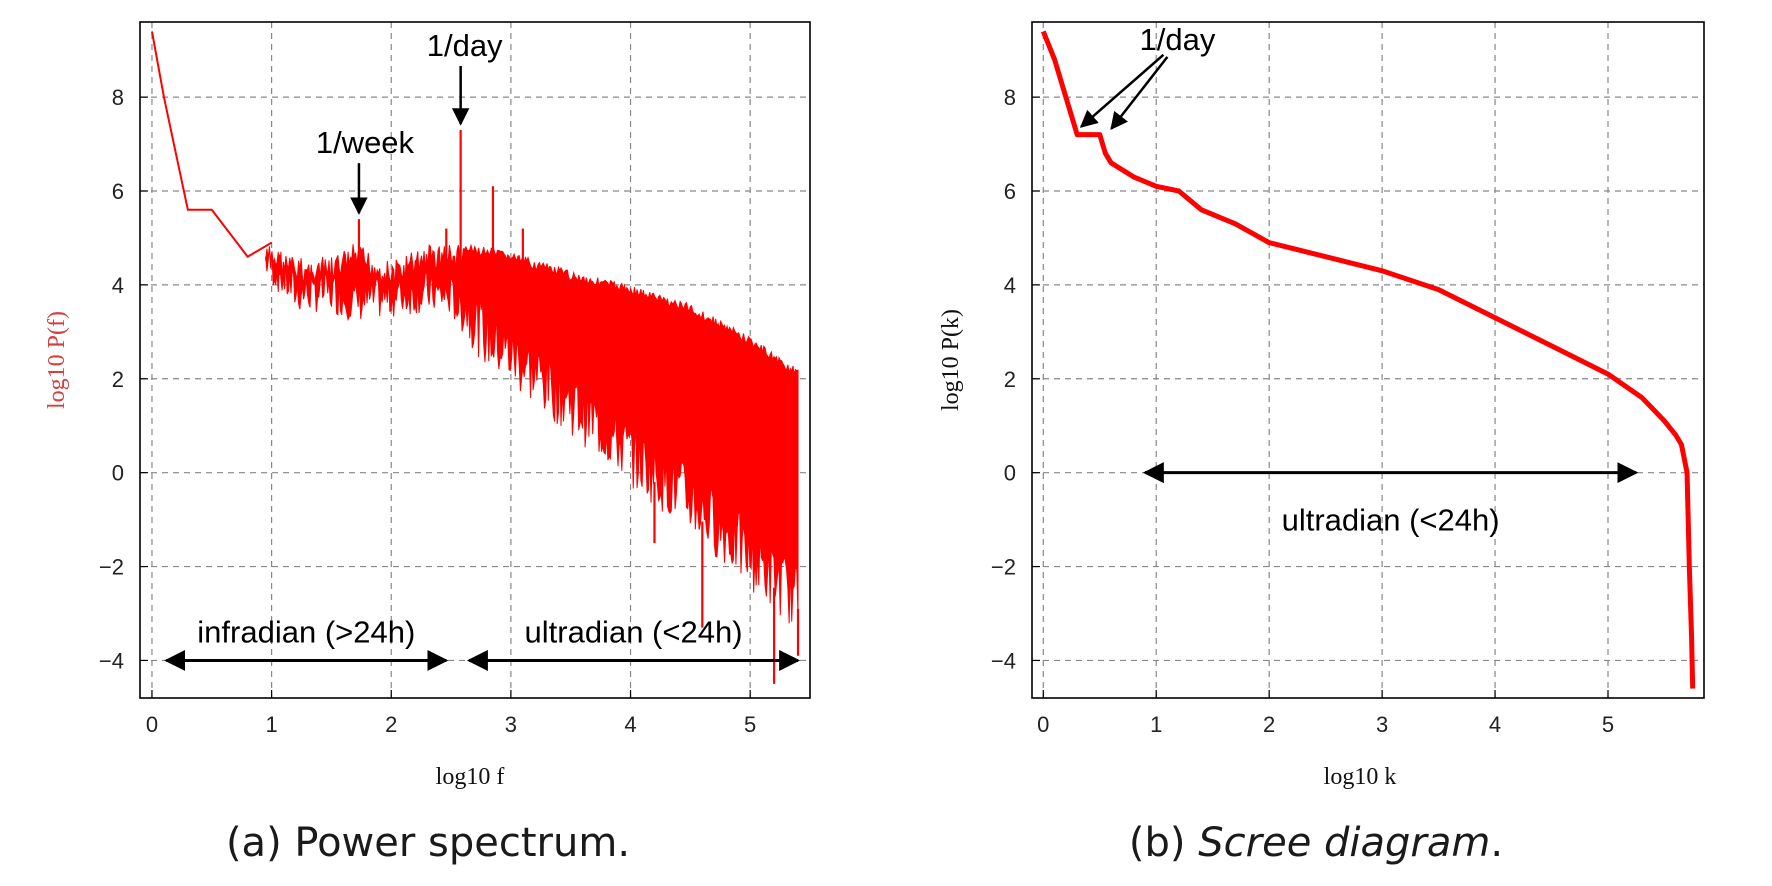 This screenshot has width=1772, height=886. Describe the element at coordinates (111, 660) in the screenshot. I see `power-spectrum-tick-label-y: −4` at that location.